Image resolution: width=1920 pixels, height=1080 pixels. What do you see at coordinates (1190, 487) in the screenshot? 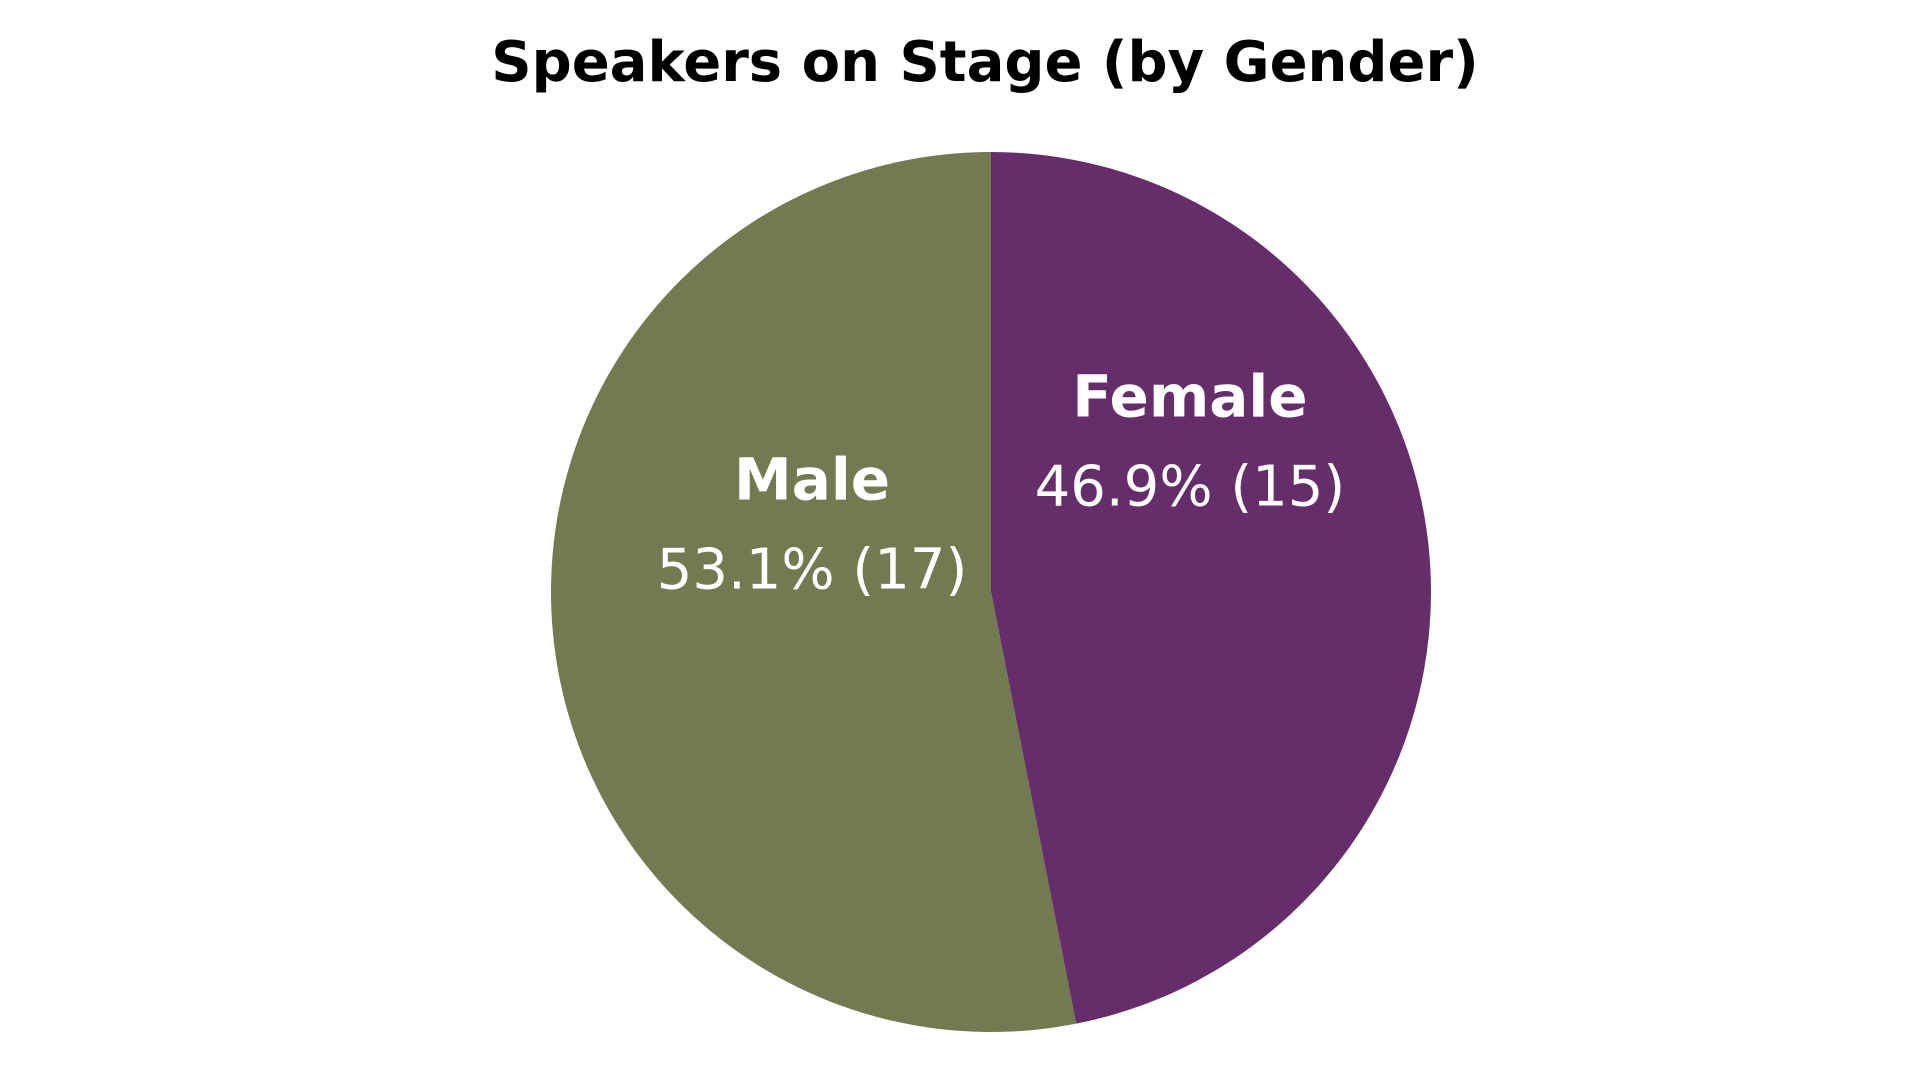
I see `slice-value-label: 46.9% (15)` at bounding box center [1190, 487].